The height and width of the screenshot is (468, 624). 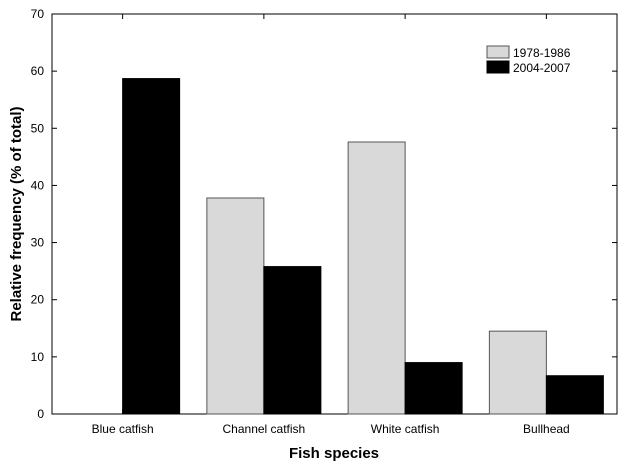 I want to click on y-tick-label: 50, so click(x=38, y=128).